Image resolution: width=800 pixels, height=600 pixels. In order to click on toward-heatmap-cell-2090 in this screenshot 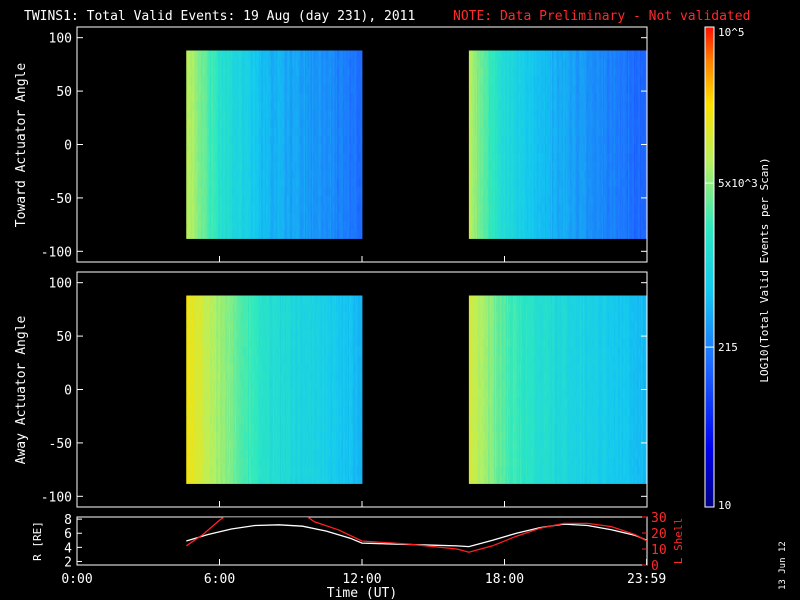, I will do `click(300, 55)`.